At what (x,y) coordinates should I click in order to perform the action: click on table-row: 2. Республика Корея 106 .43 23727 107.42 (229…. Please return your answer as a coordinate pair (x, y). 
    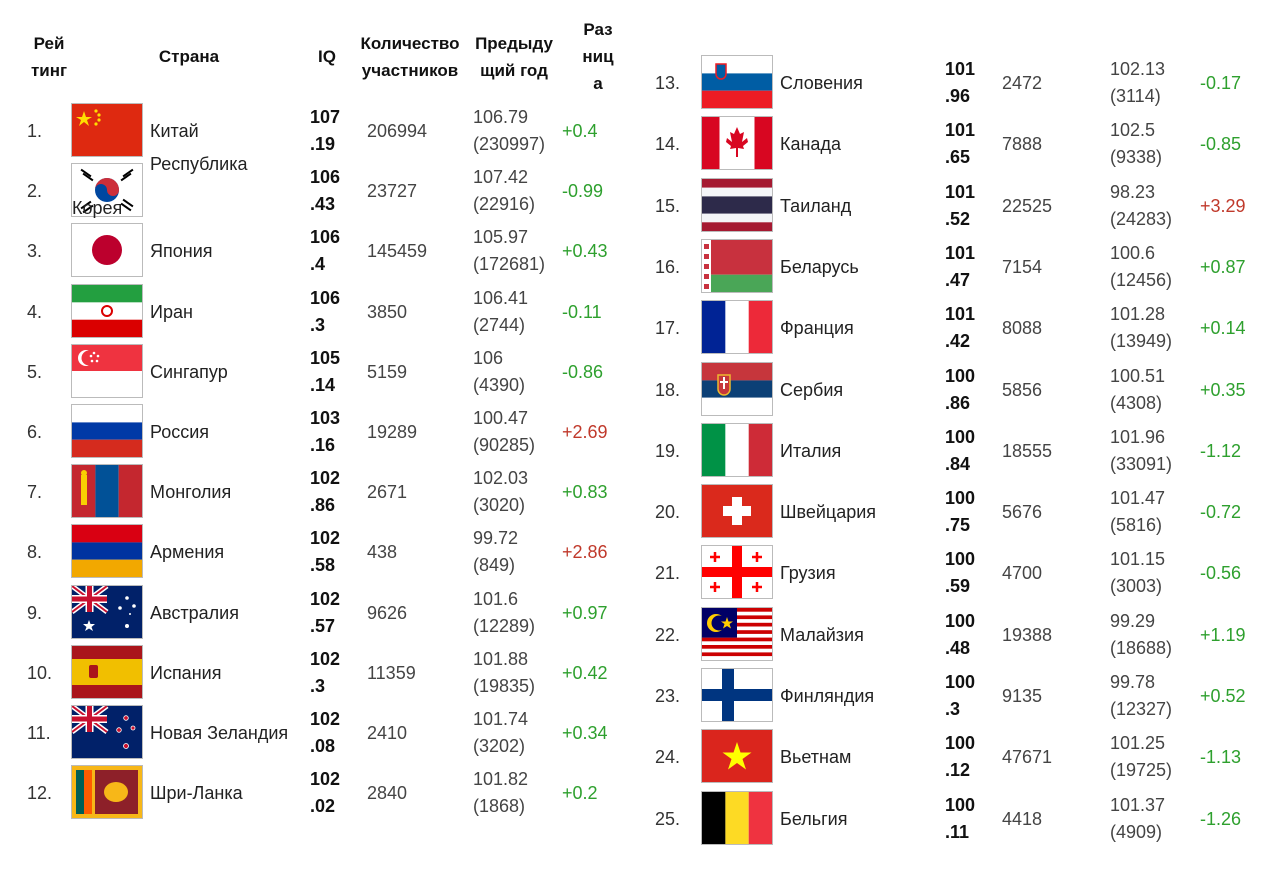
    Looking at the image, I should click on (640, 187).